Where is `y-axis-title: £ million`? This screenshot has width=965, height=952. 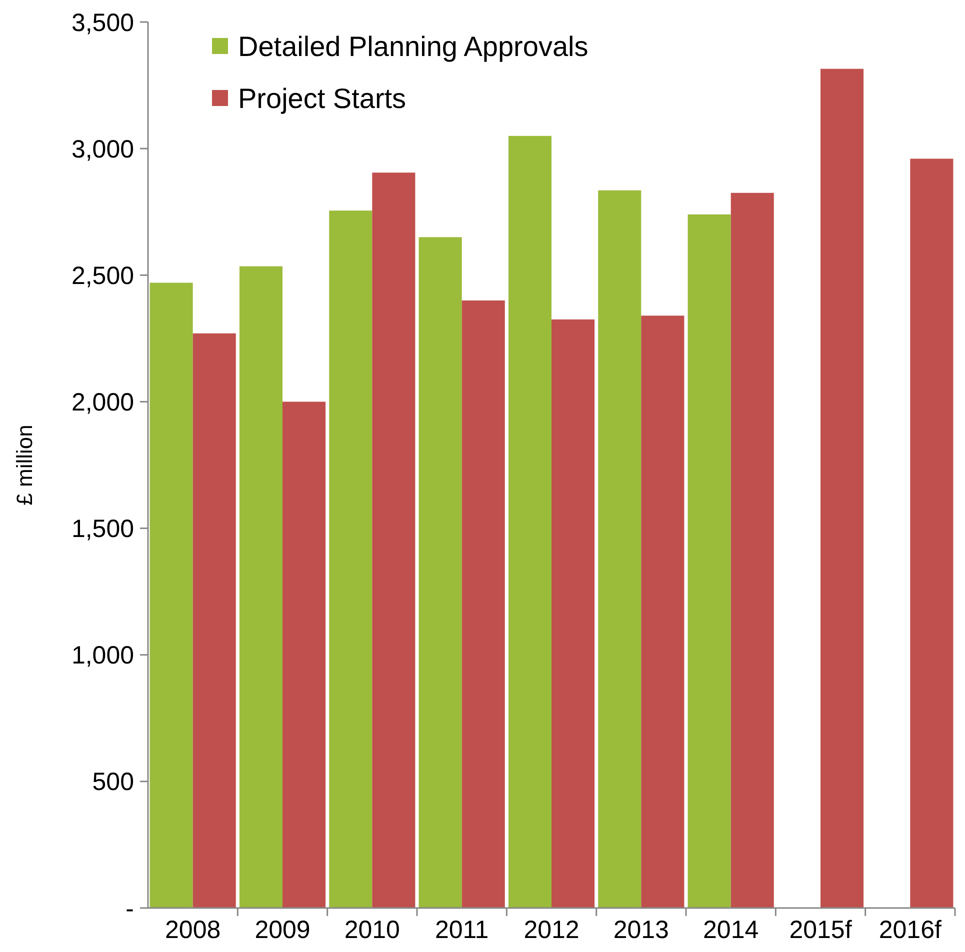
y-axis-title: £ million is located at coordinates (24, 465).